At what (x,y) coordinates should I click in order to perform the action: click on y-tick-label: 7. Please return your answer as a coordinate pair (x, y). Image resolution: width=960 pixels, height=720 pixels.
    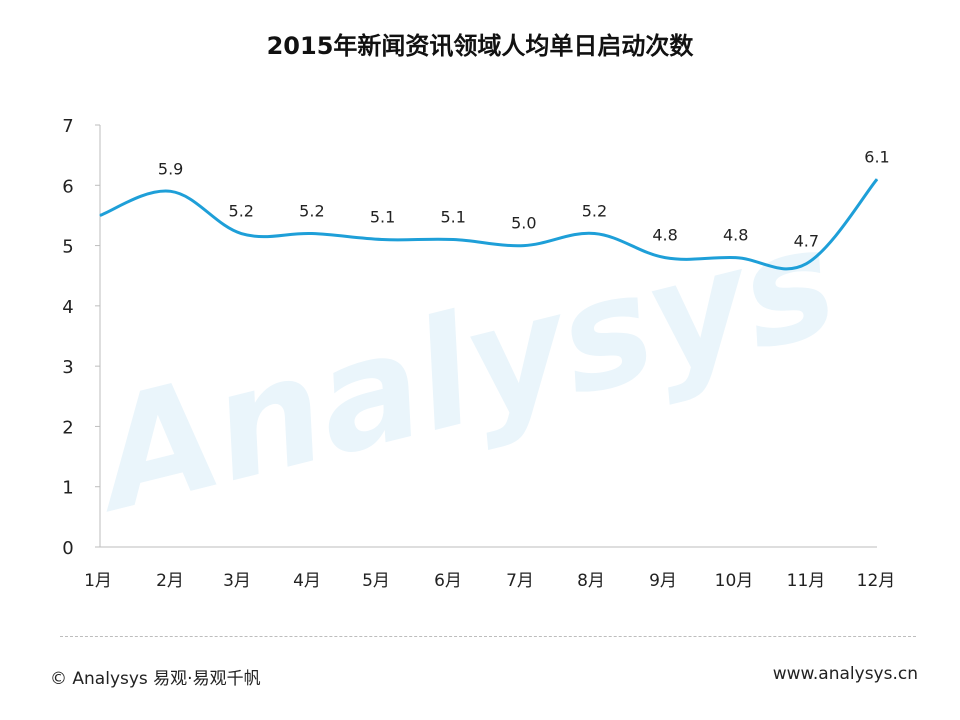
    Looking at the image, I should click on (67, 126).